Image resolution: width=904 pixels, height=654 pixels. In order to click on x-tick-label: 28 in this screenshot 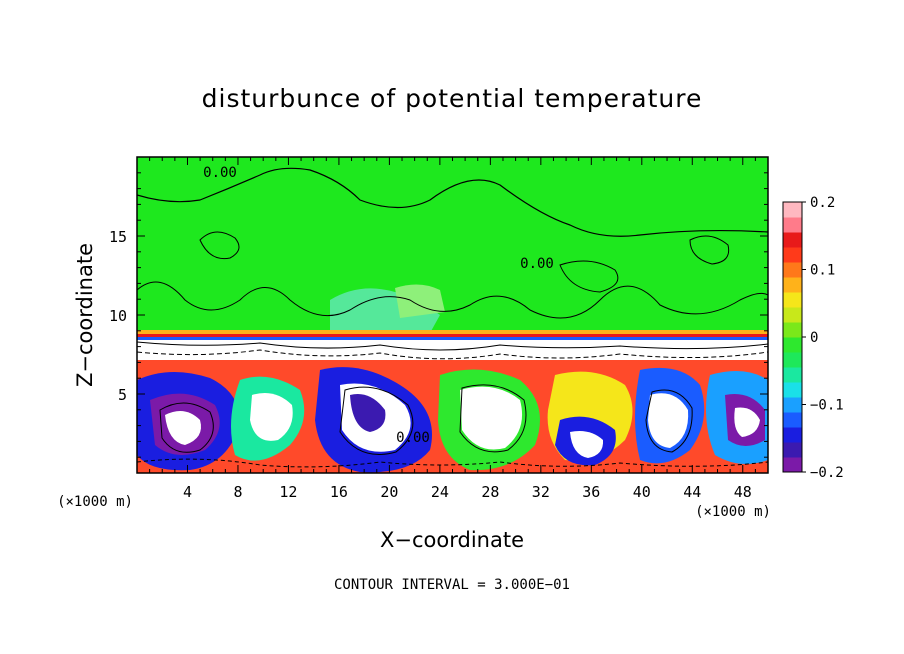, I will do `click(490, 492)`.